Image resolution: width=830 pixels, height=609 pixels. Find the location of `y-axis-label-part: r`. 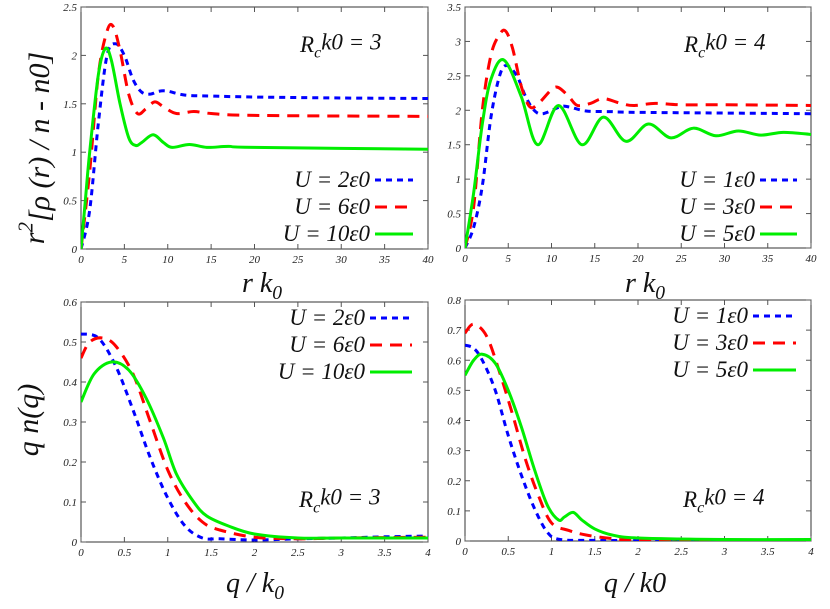

y-axis-label-part: r is located at coordinates (34, 238).